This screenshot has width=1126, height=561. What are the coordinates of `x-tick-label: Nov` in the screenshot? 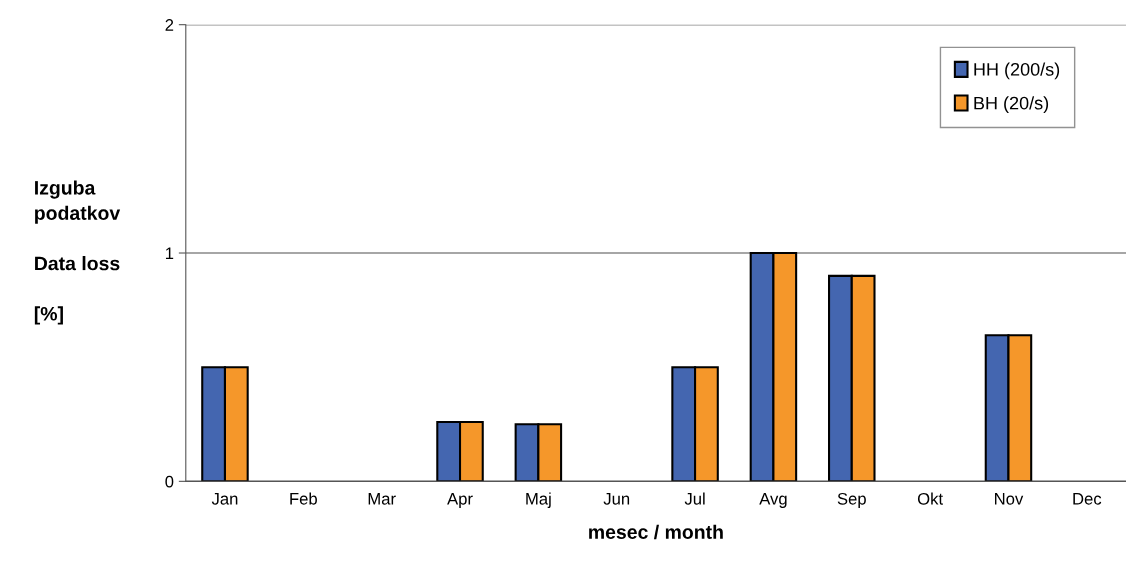 It's located at (1009, 499).